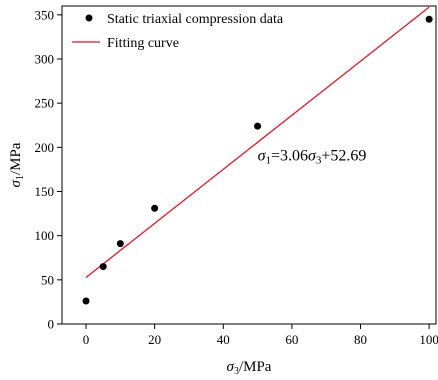  Describe the element at coordinates (51, 324) in the screenshot. I see `y-tick-label: 0` at that location.